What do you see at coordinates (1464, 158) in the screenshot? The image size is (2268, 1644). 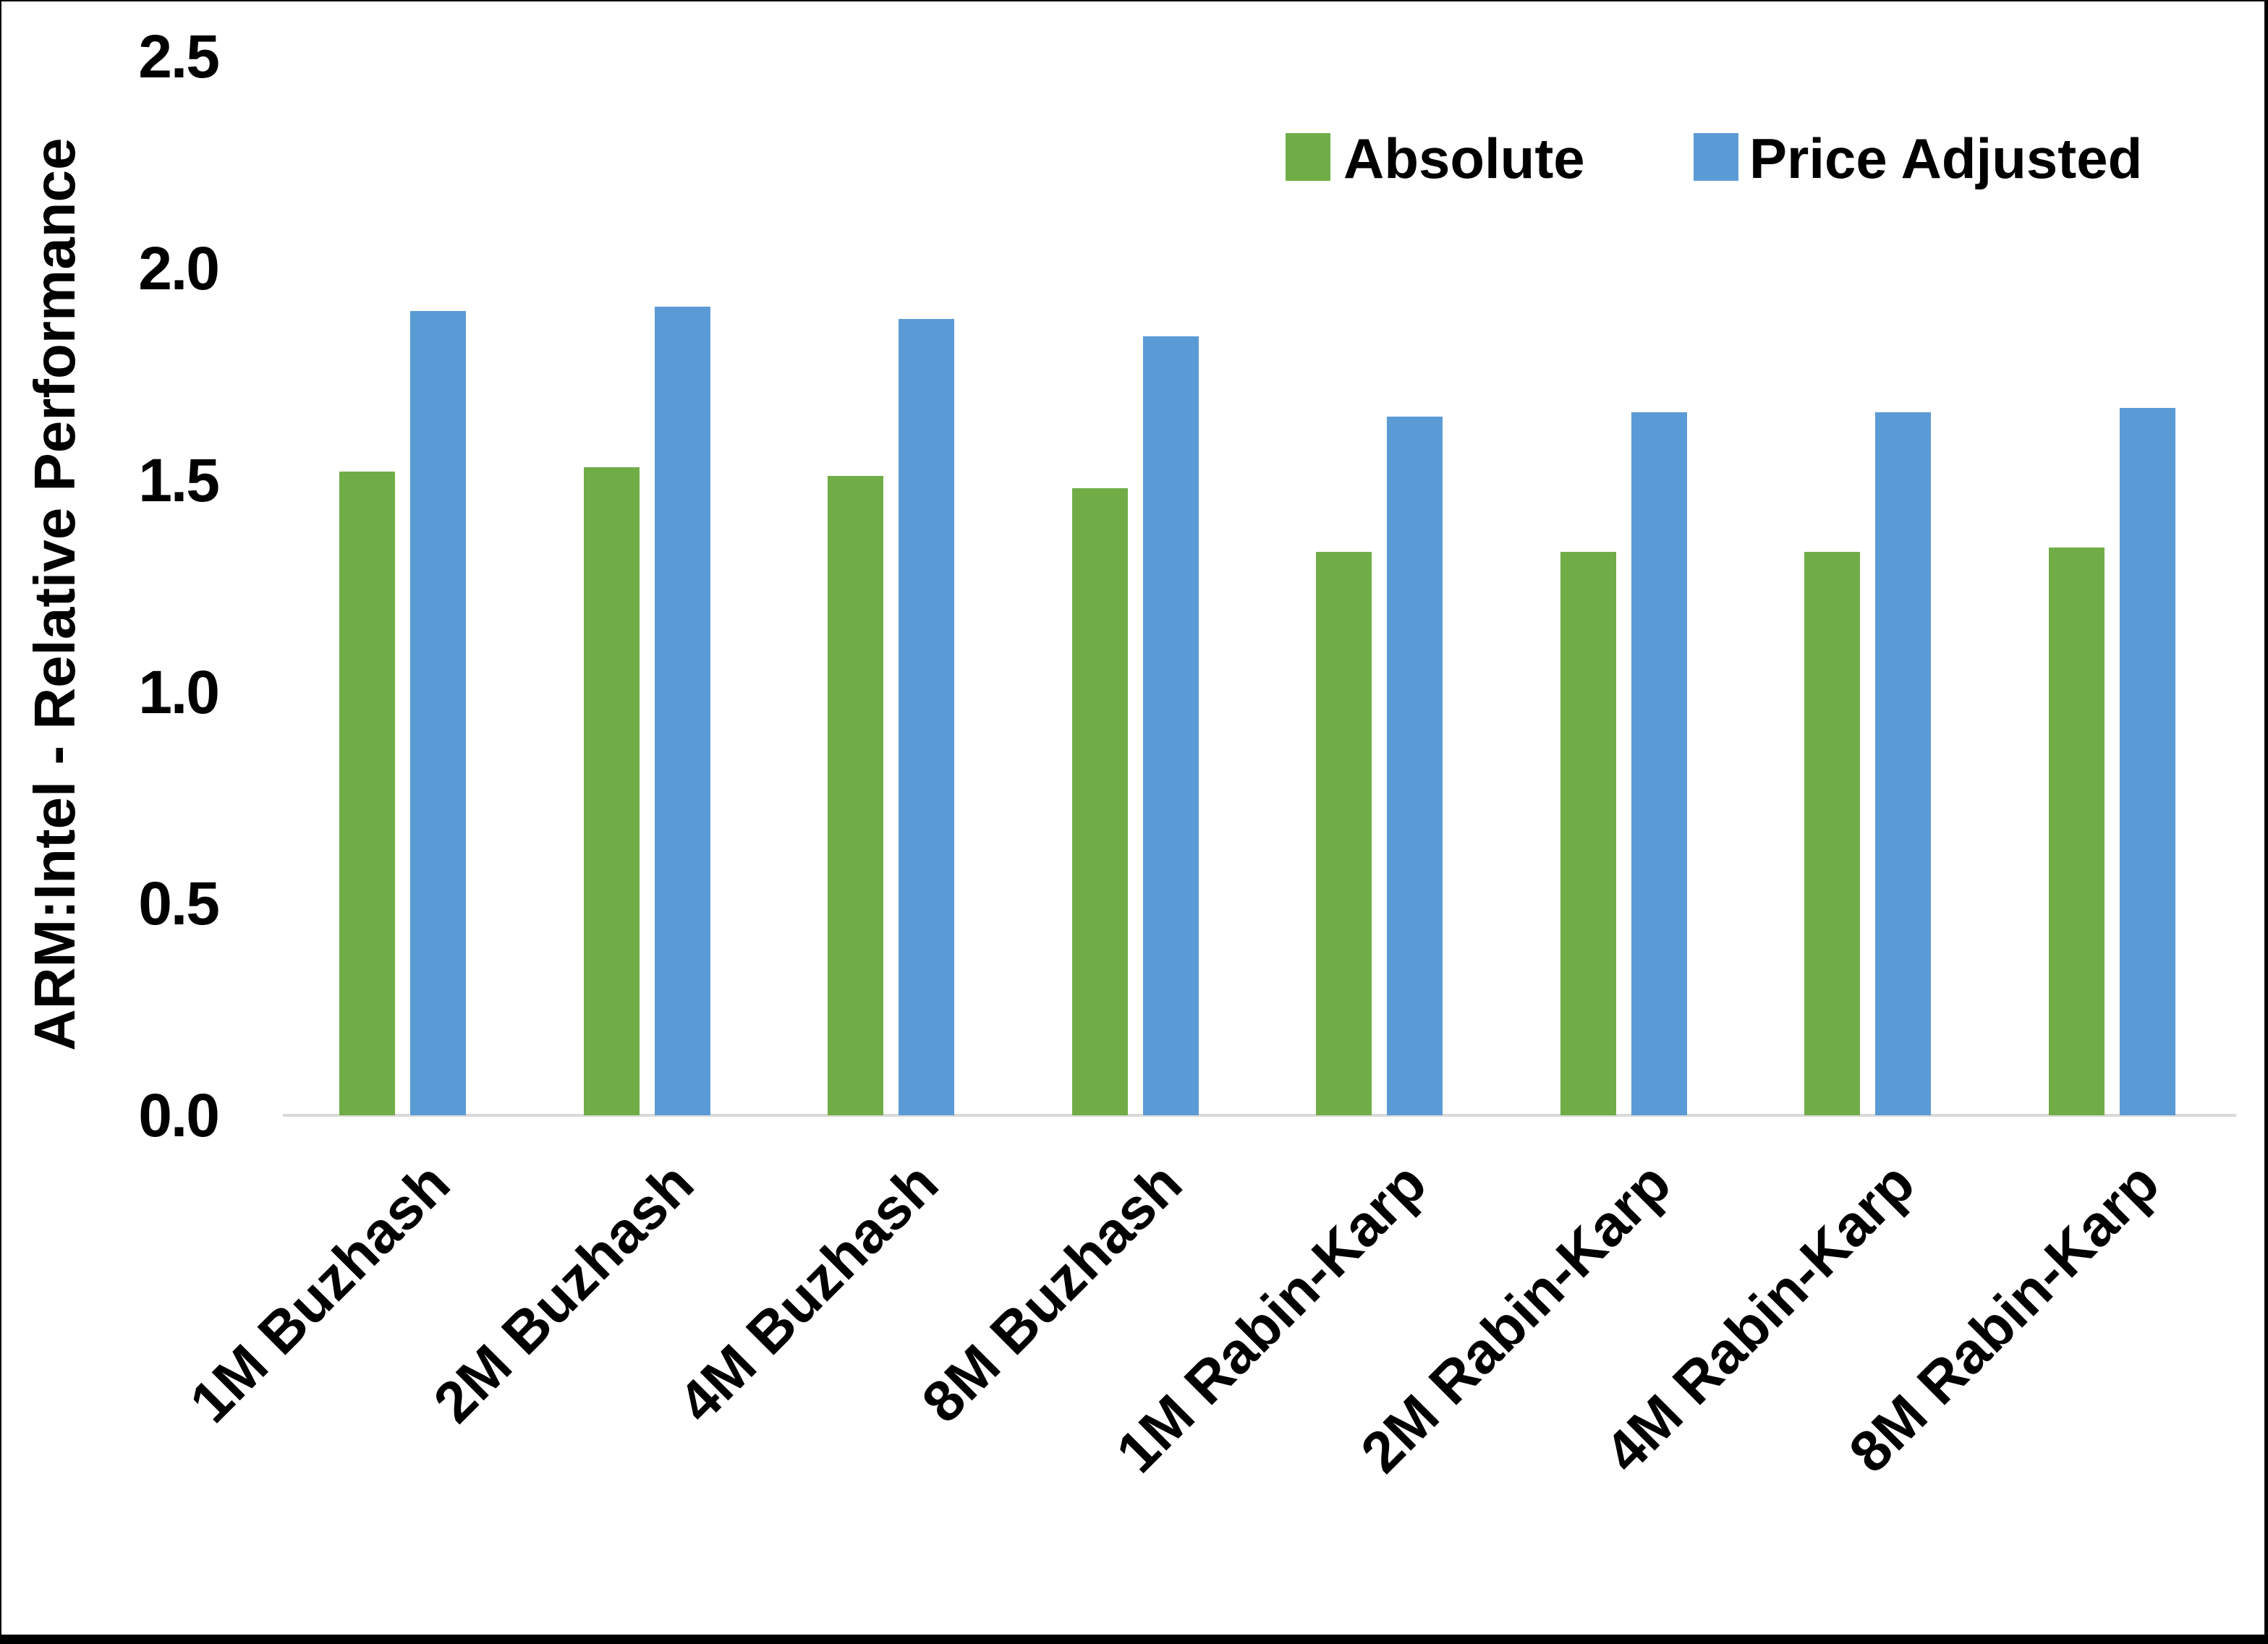 I see `legend-label: Absolute` at bounding box center [1464, 158].